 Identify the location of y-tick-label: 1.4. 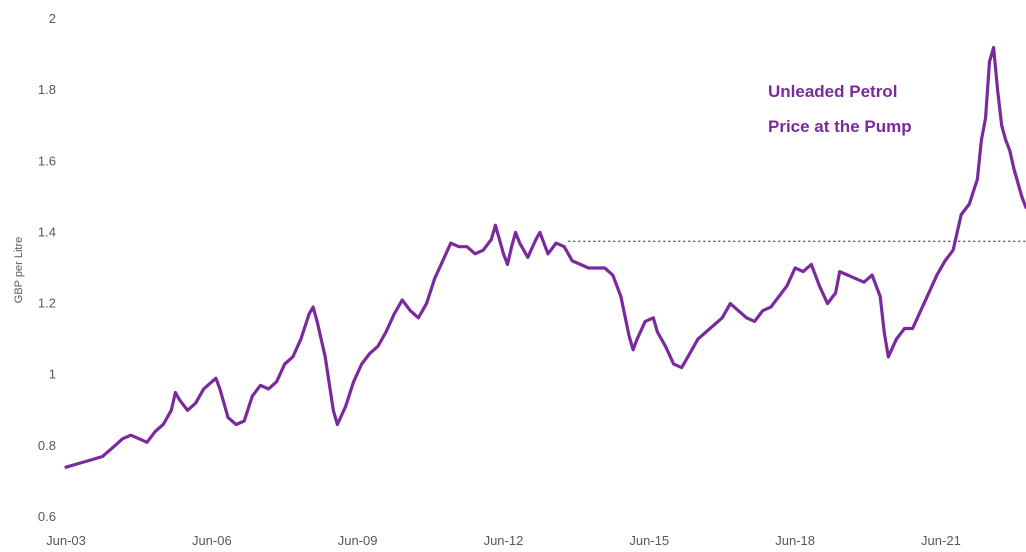
(47, 231).